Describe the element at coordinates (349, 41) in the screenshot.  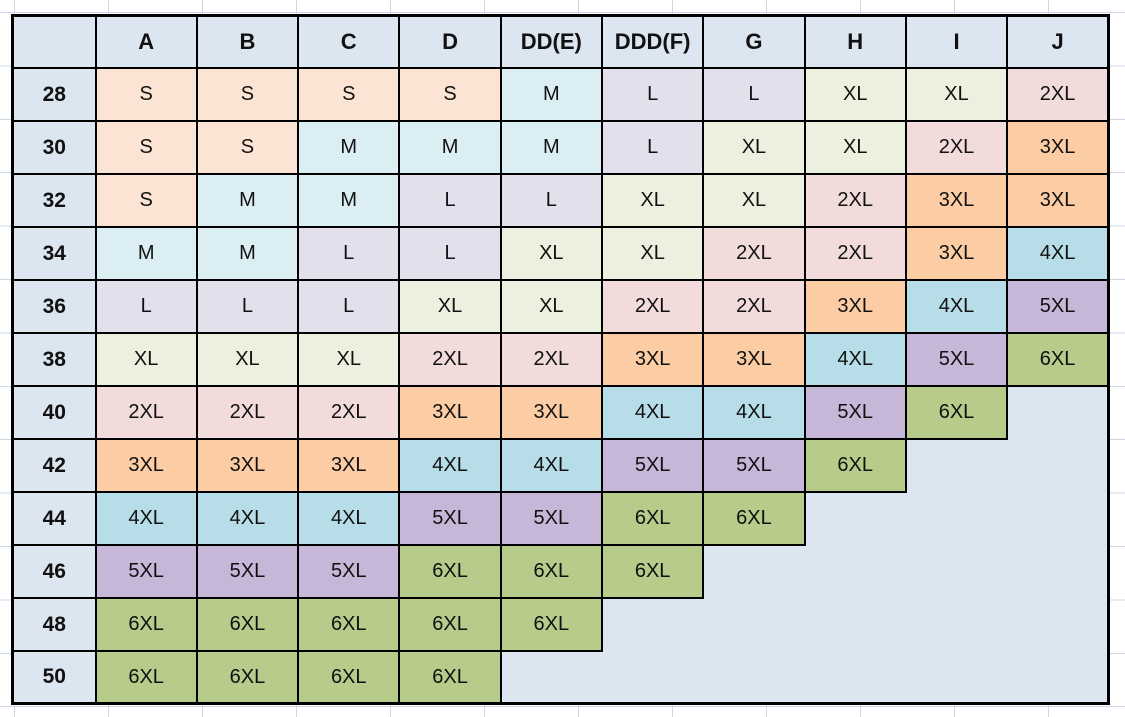
I see `column-header-C: C` at that location.